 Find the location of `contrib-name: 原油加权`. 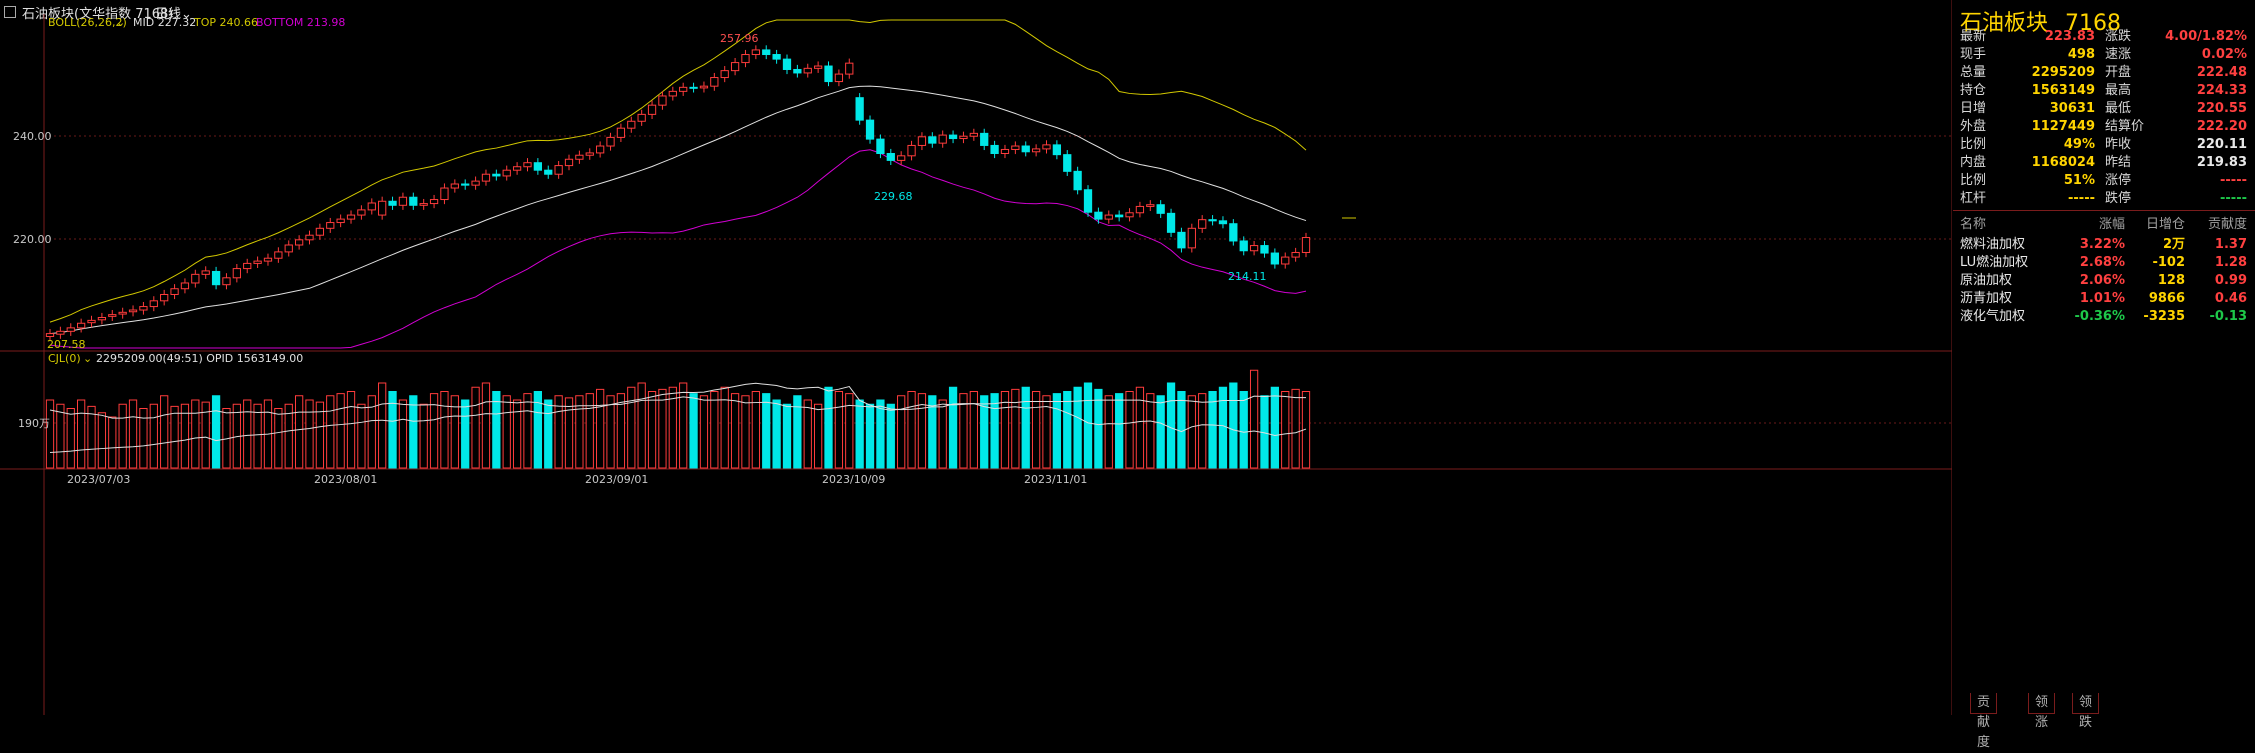

contrib-name: 原油加权 is located at coordinates (1986, 280).